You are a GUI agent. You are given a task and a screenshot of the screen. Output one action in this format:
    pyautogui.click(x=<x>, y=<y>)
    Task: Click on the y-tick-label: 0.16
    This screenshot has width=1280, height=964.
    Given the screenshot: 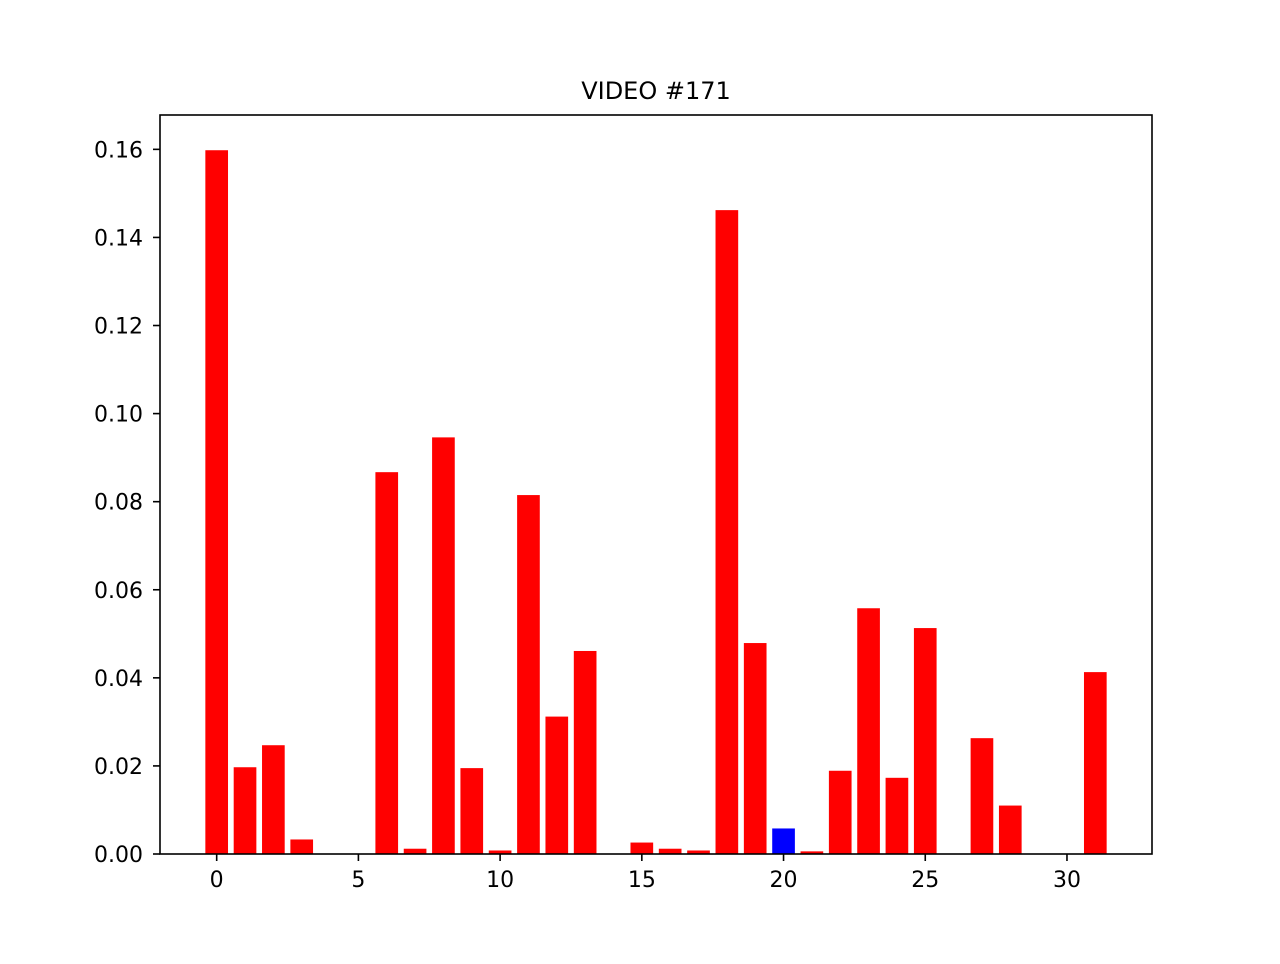 What is the action you would take?
    pyautogui.click(x=118, y=150)
    